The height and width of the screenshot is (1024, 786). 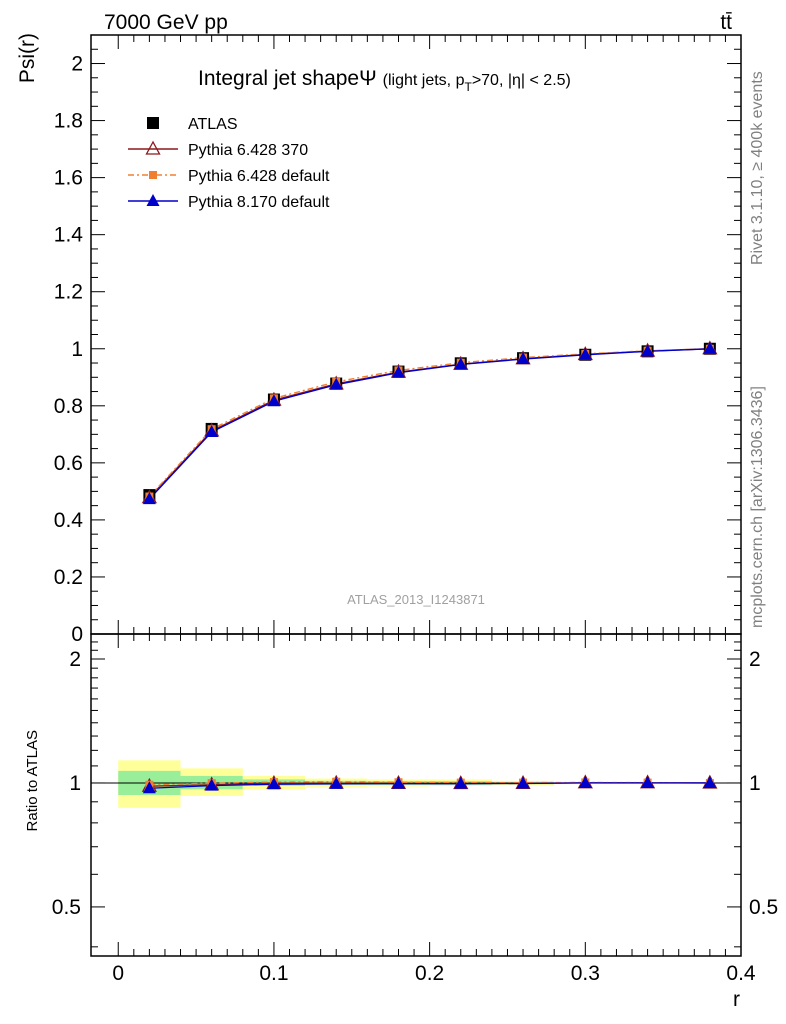 I want to click on y-tick-label: 0.4, so click(x=69, y=520).